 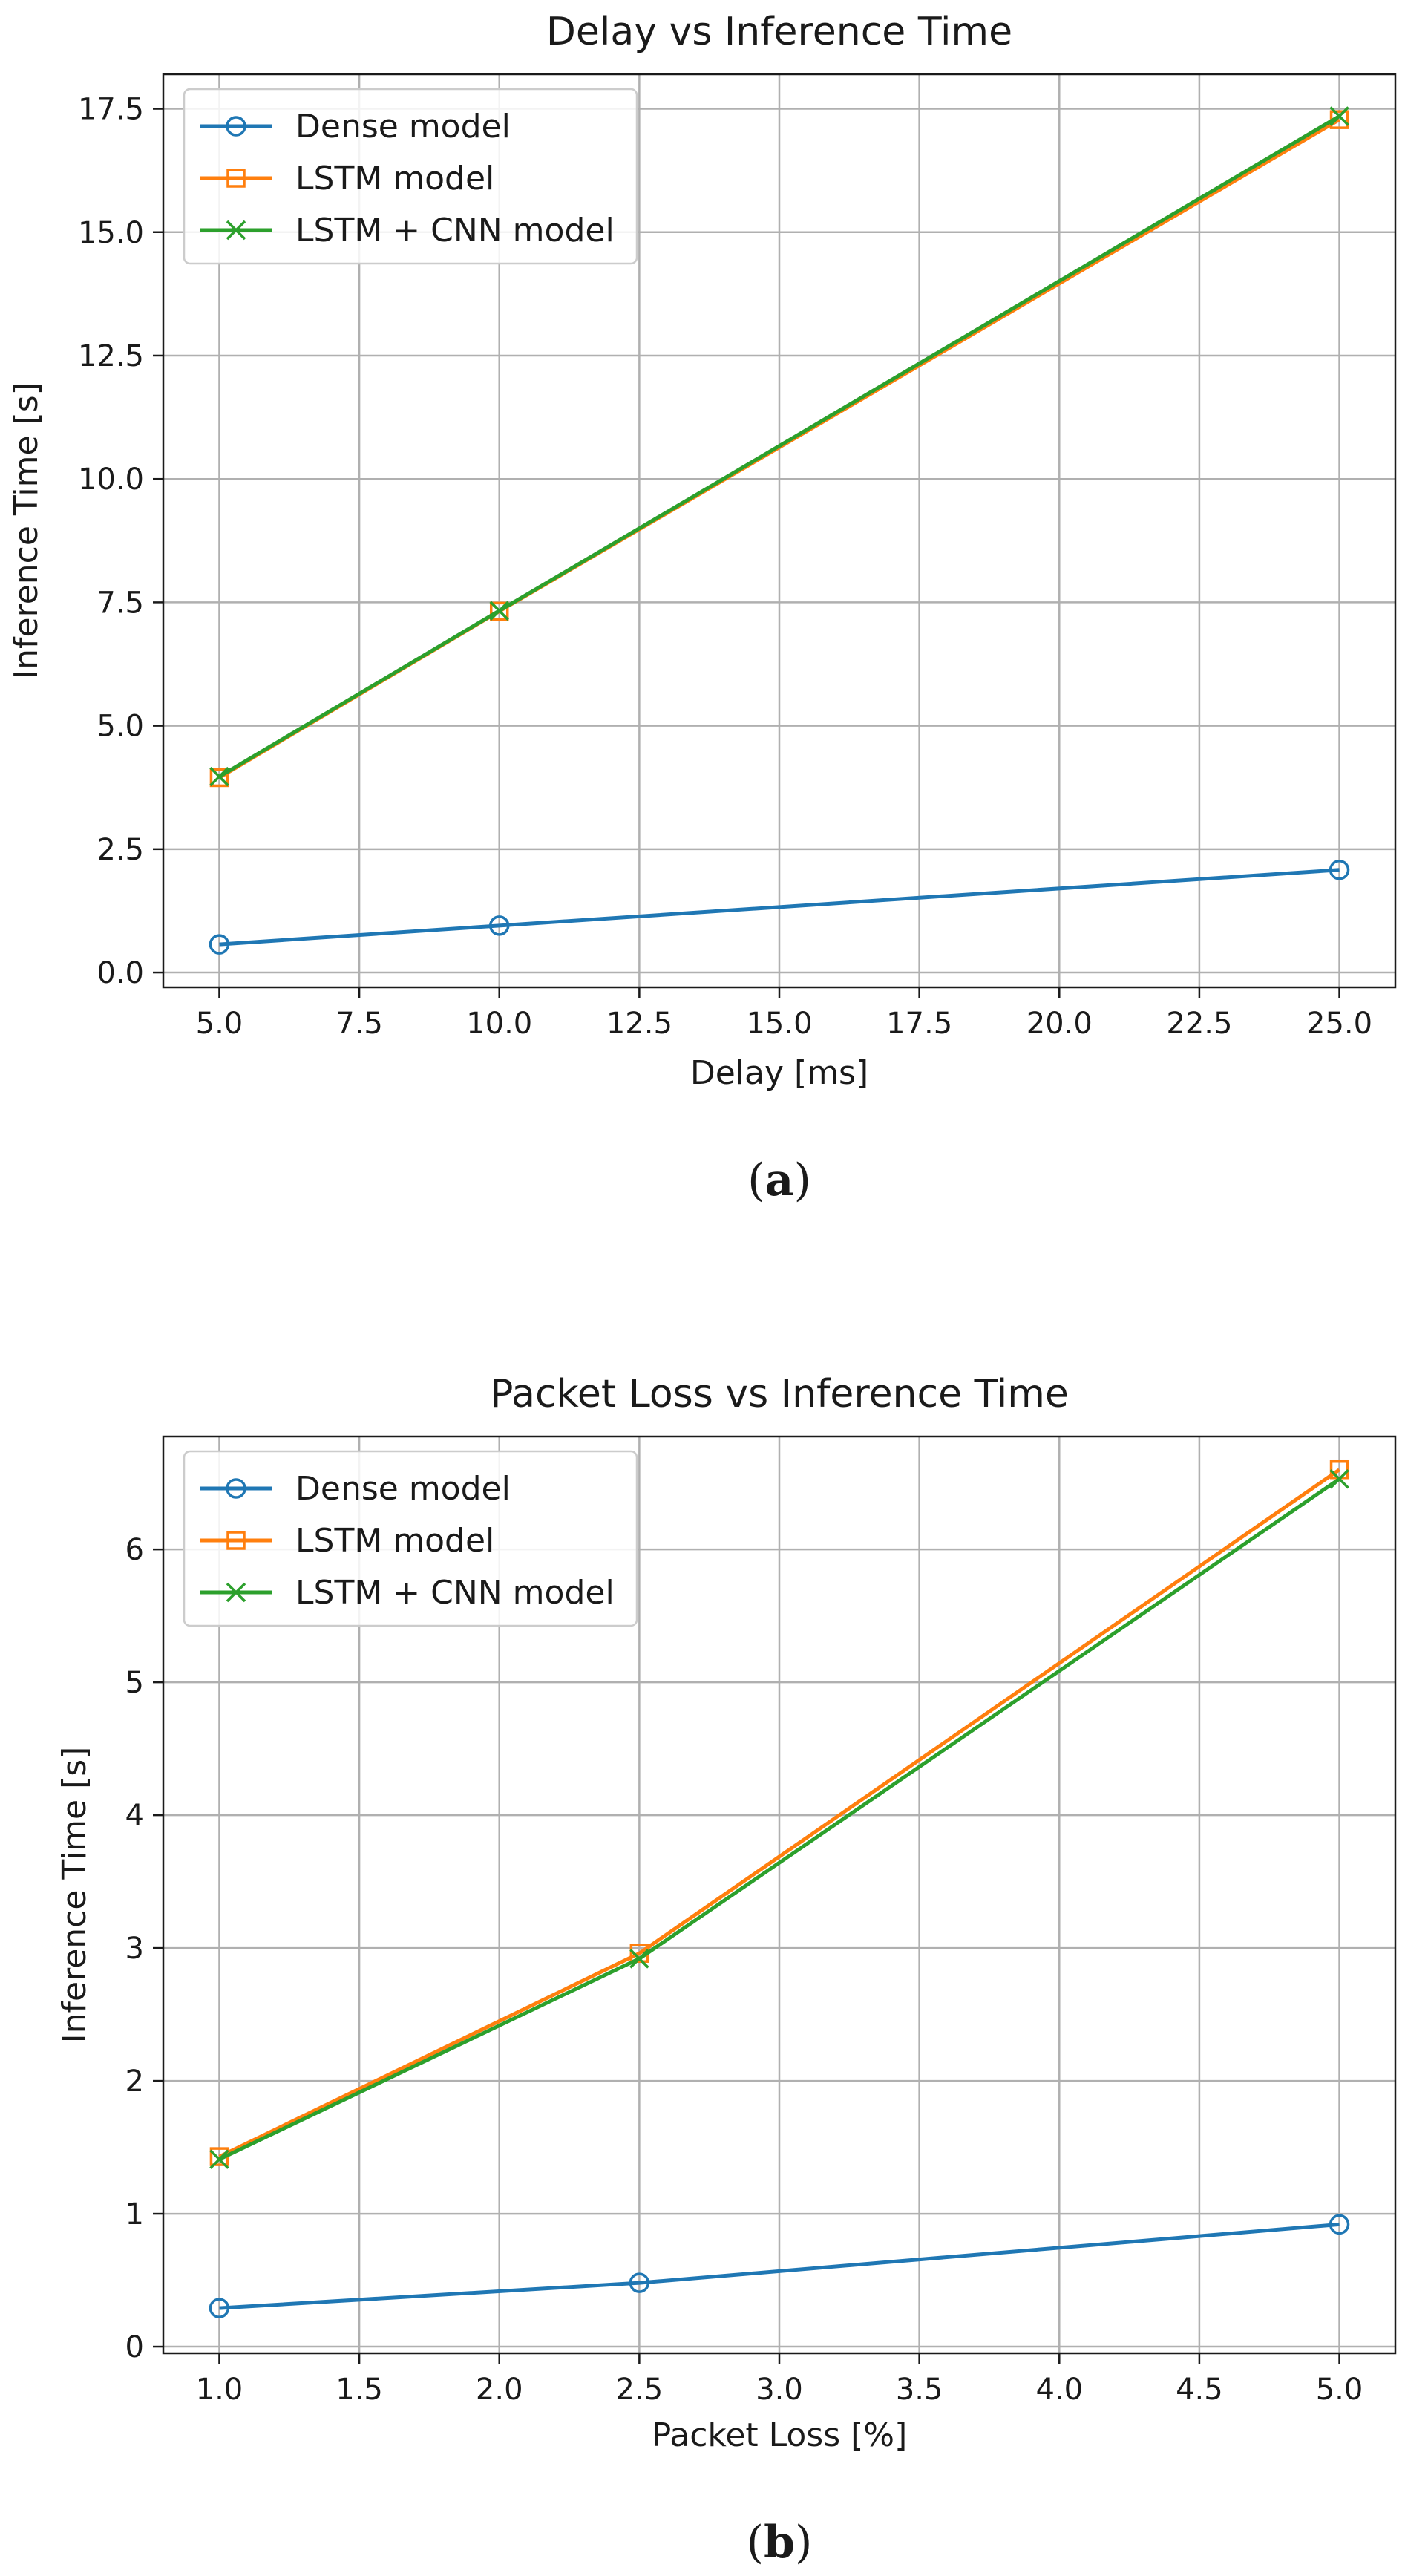 What do you see at coordinates (120, 727) in the screenshot?
I see `y-tick-label: 5.0` at bounding box center [120, 727].